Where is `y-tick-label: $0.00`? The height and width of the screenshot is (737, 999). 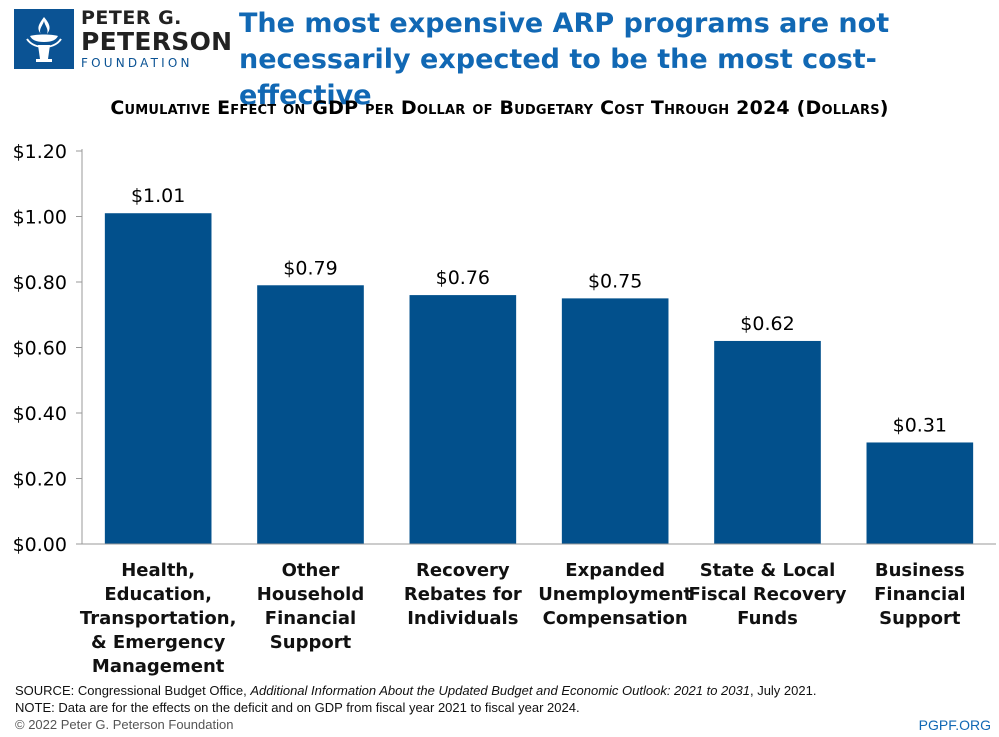
y-tick-label: $0.00 is located at coordinates (40, 545).